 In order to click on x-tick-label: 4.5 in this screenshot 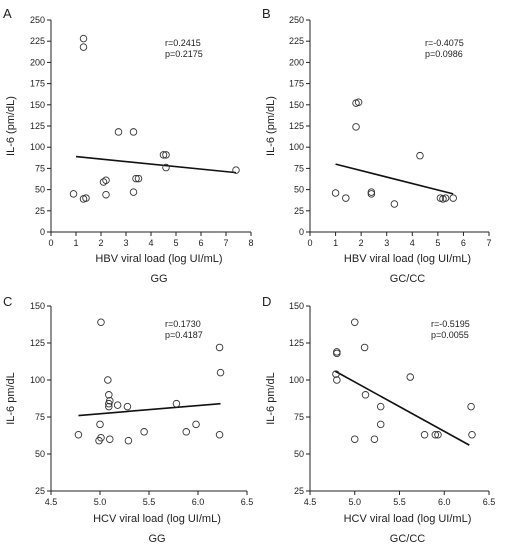, I will do `click(310, 502)`.